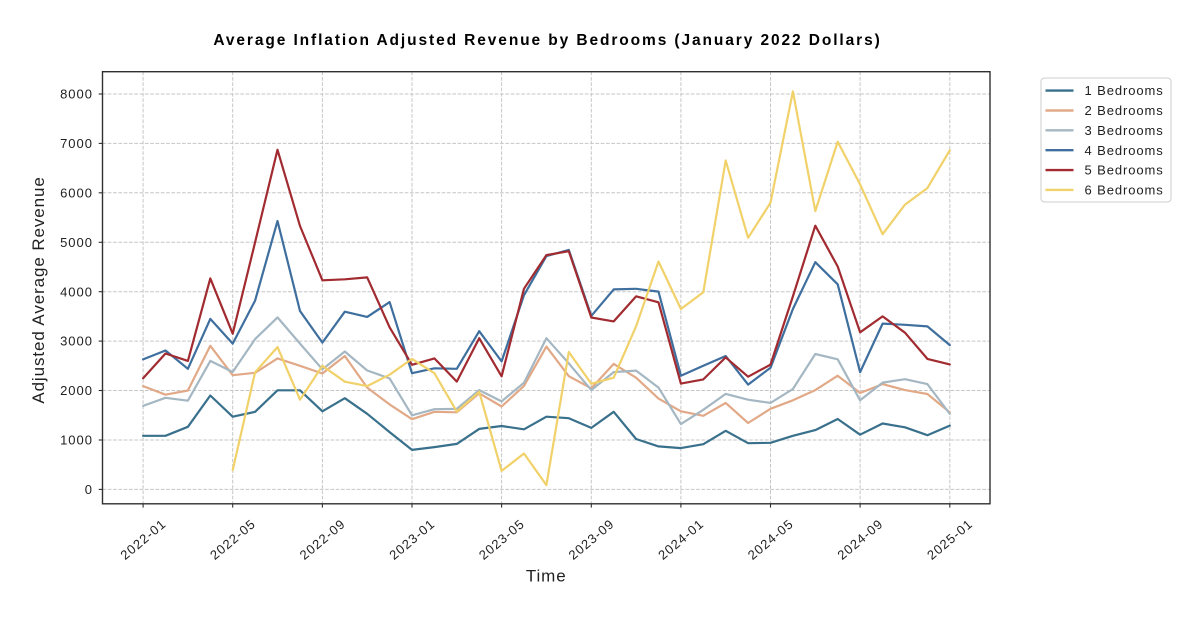 The image size is (1194, 617). I want to click on svg-text: 6000, so click(76, 192).